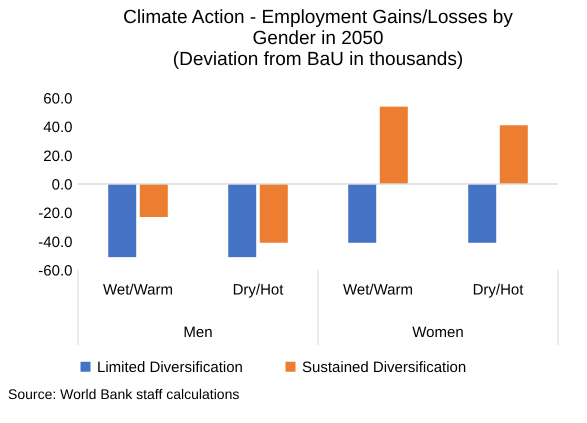 This screenshot has height=423, width=587. I want to click on y-tick-label: -20.0, so click(55, 213).